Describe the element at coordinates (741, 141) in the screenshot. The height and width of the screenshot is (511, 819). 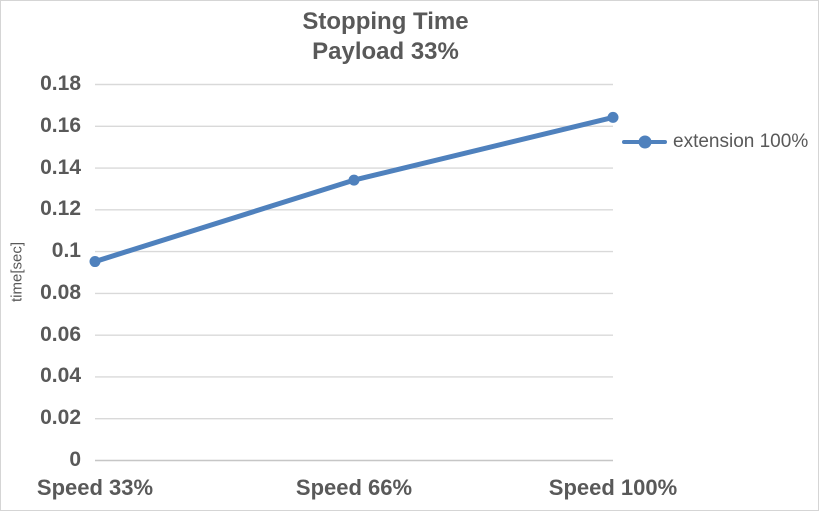
I see `legend-series-label: extension 100%` at that location.